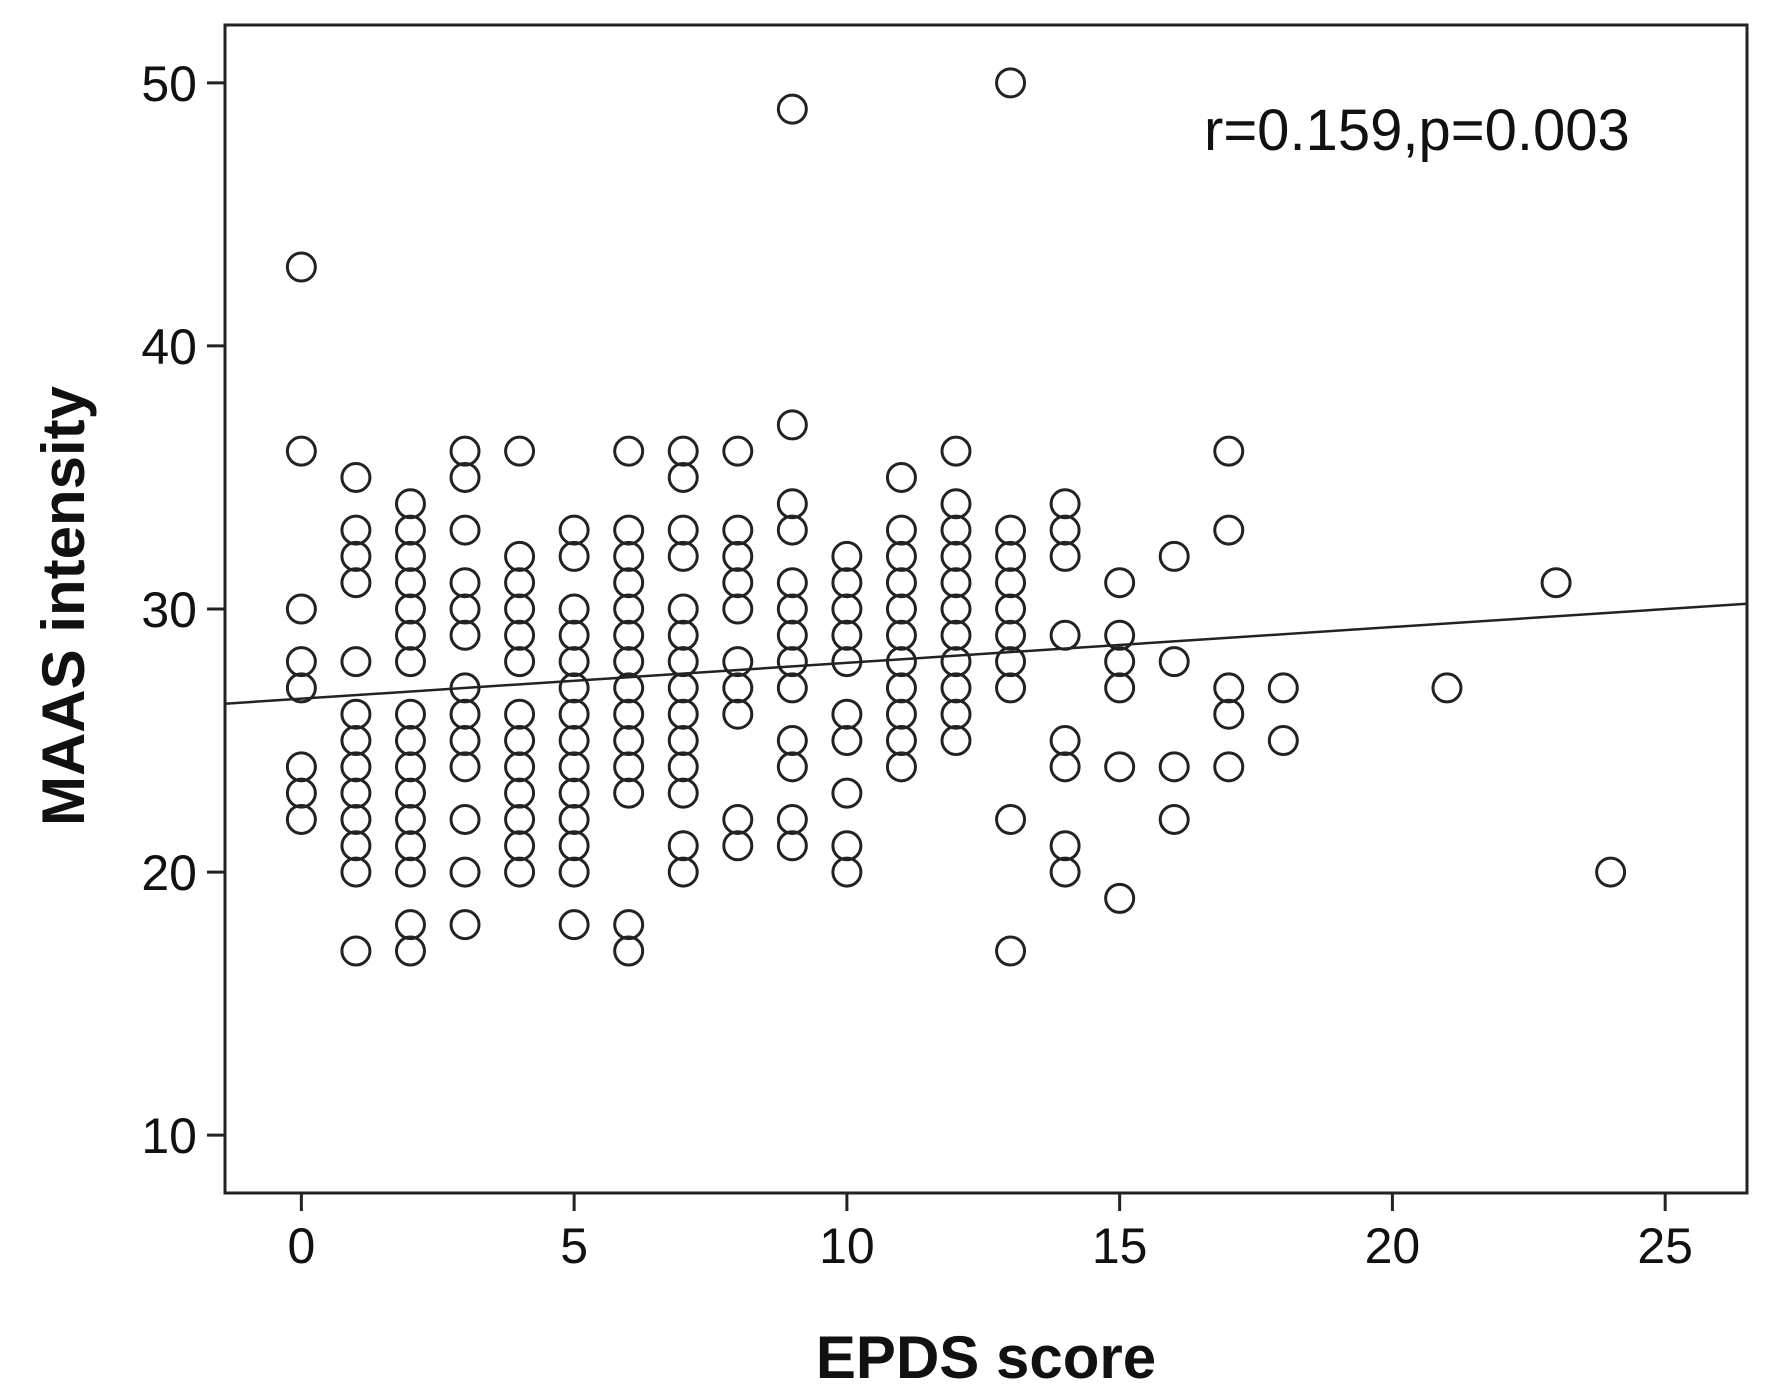 The image size is (1772, 1400). What do you see at coordinates (1393, 1246) in the screenshot?
I see `x-tick-label: 20` at bounding box center [1393, 1246].